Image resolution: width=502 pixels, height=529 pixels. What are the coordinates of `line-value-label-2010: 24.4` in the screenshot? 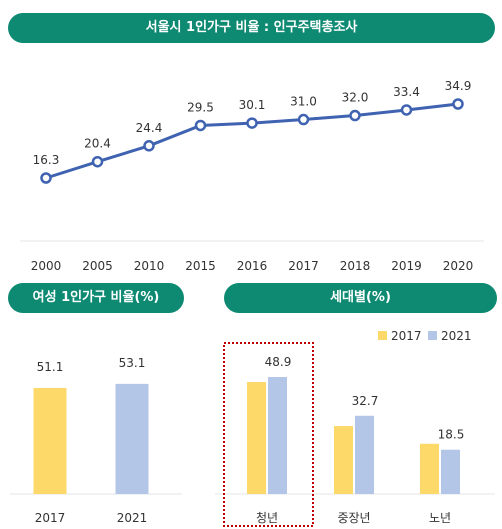 It's located at (149, 128).